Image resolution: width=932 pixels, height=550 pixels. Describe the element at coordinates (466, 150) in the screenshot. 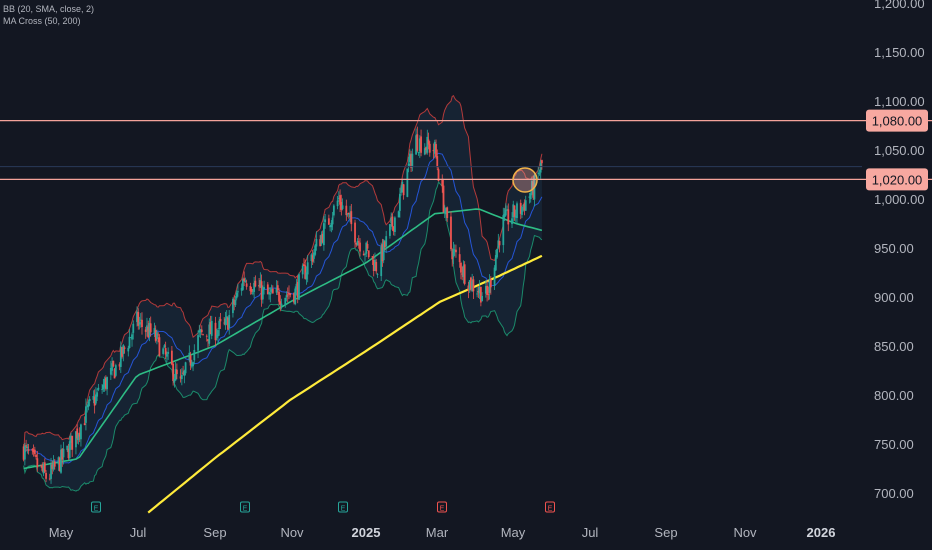

I see `horizontal-levels: 1,080.00 1,020.00` at that location.